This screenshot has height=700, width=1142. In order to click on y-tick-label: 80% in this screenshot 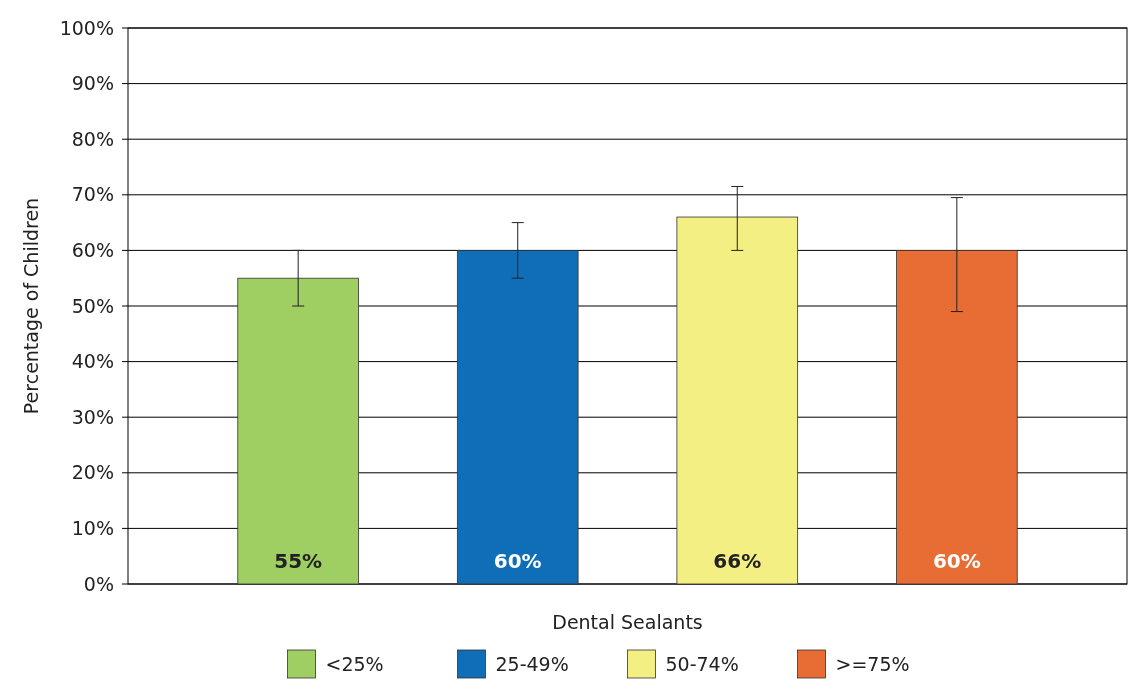, I will do `click(92, 138)`.